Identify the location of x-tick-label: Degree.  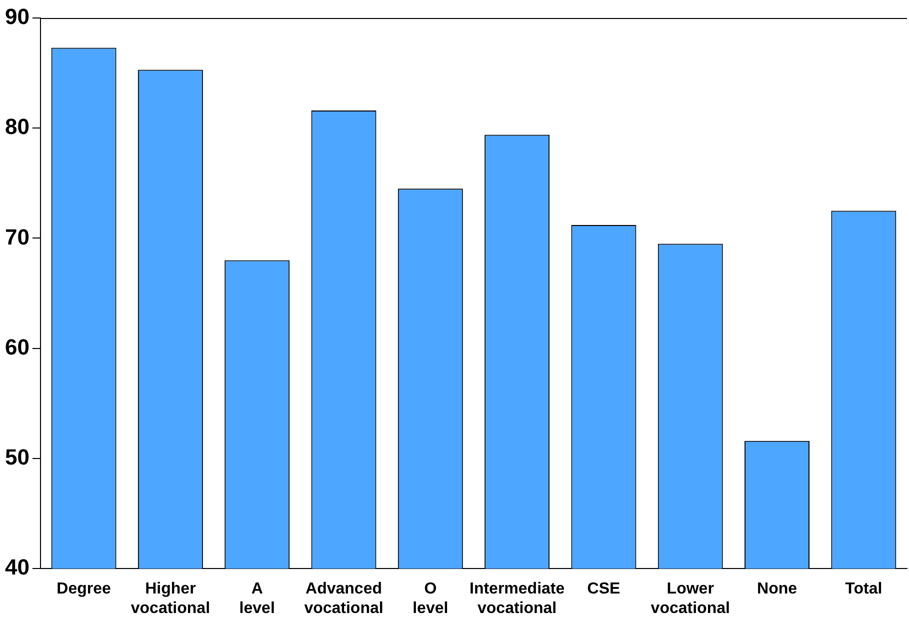
(84, 589).